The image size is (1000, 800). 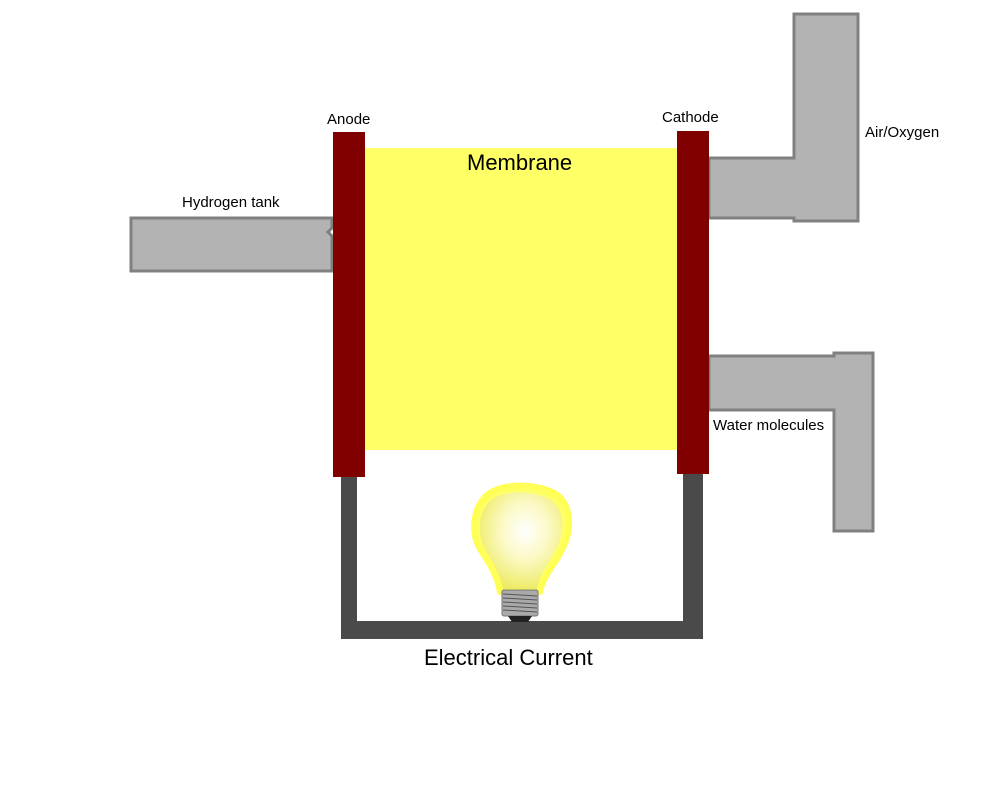 What do you see at coordinates (521, 540) in the screenshot?
I see `bulb-glass` at bounding box center [521, 540].